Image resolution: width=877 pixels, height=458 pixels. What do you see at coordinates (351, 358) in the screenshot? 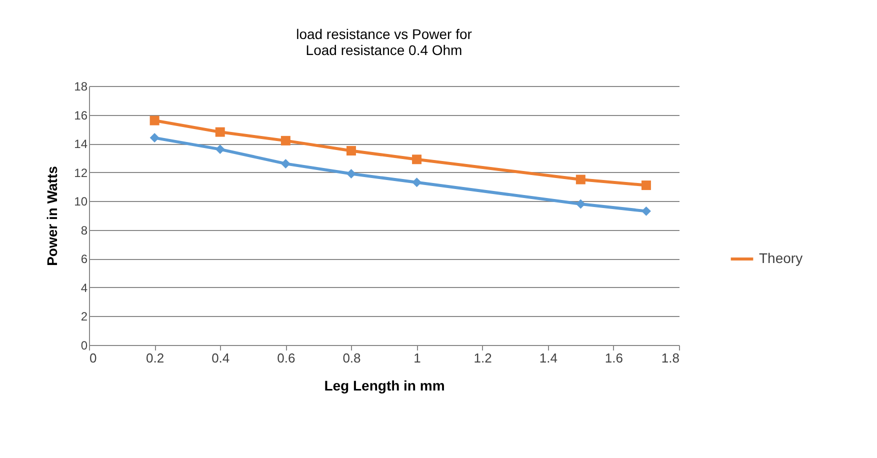
I see `x-tick-label: 0.8` at bounding box center [351, 358].